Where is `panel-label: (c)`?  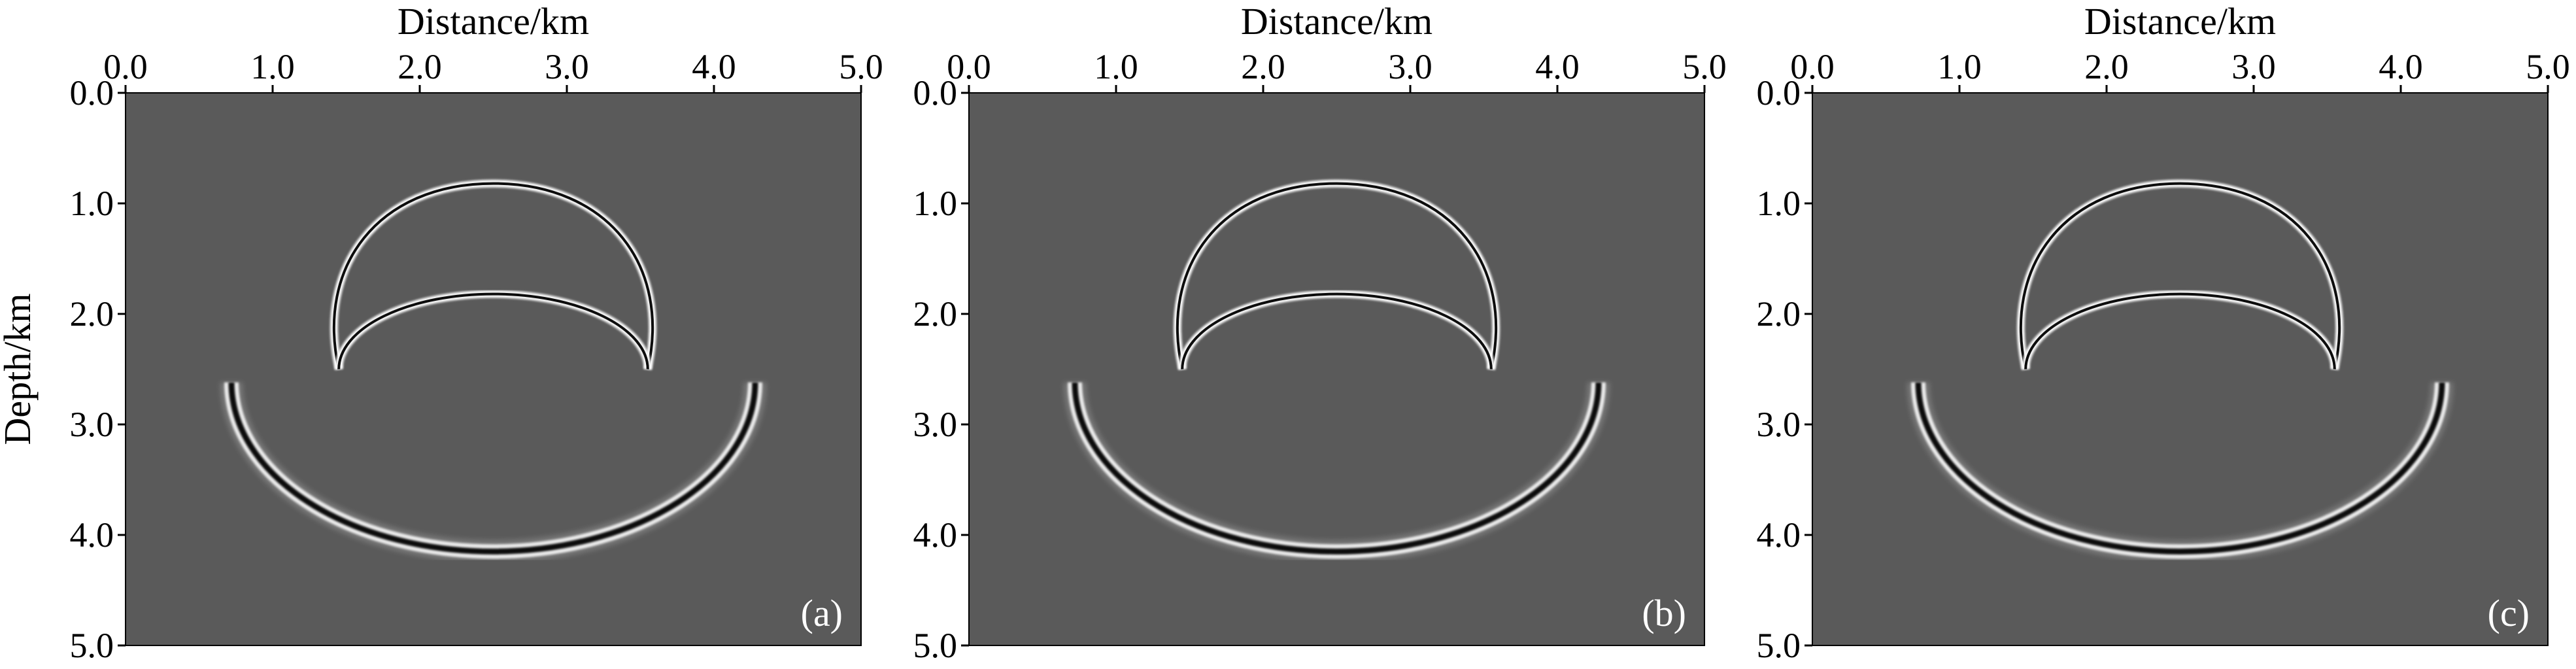
panel-label: (c) is located at coordinates (2509, 613).